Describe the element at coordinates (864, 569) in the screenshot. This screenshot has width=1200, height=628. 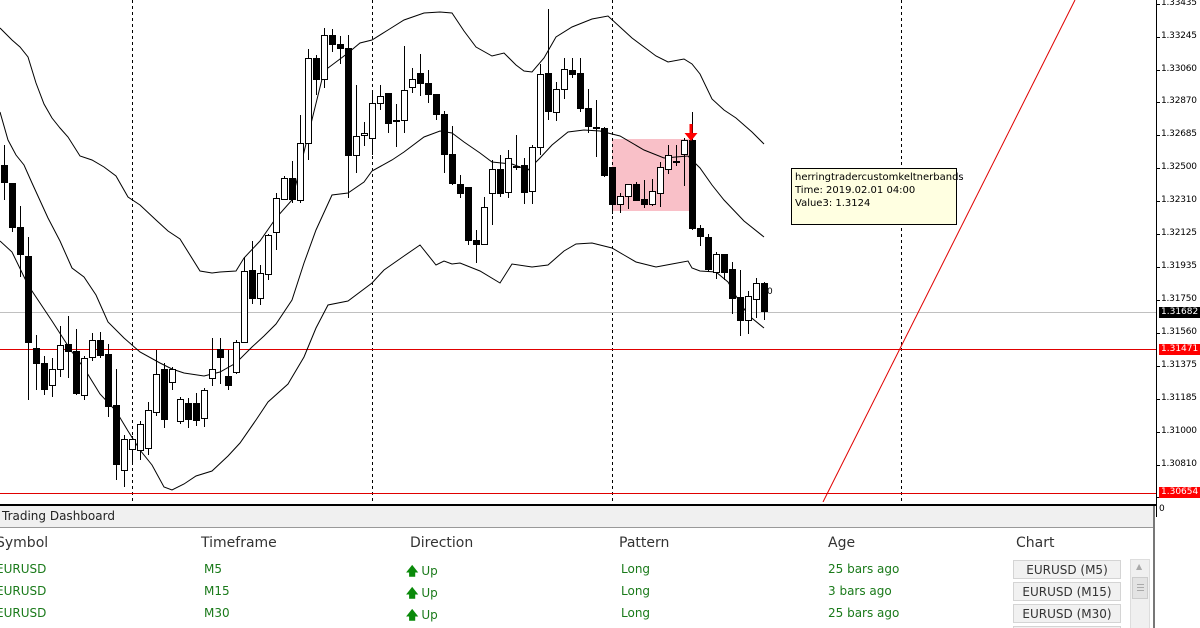
I see `cell-age: 25 bars ago` at that location.